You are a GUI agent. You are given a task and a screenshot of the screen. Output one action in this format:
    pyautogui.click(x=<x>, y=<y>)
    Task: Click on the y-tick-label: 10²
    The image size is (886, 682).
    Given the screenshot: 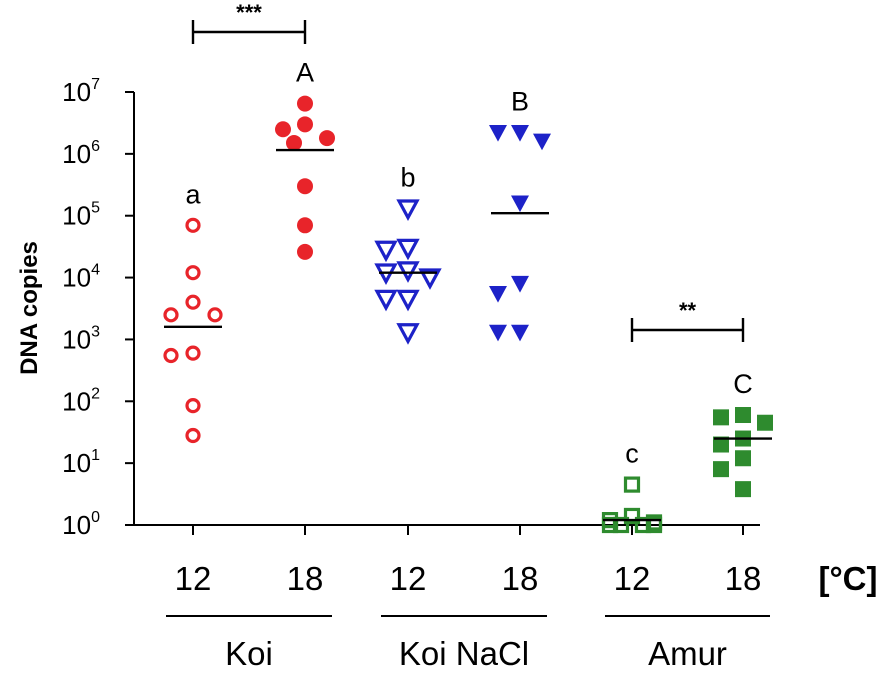 What is the action you would take?
    pyautogui.click(x=81, y=400)
    